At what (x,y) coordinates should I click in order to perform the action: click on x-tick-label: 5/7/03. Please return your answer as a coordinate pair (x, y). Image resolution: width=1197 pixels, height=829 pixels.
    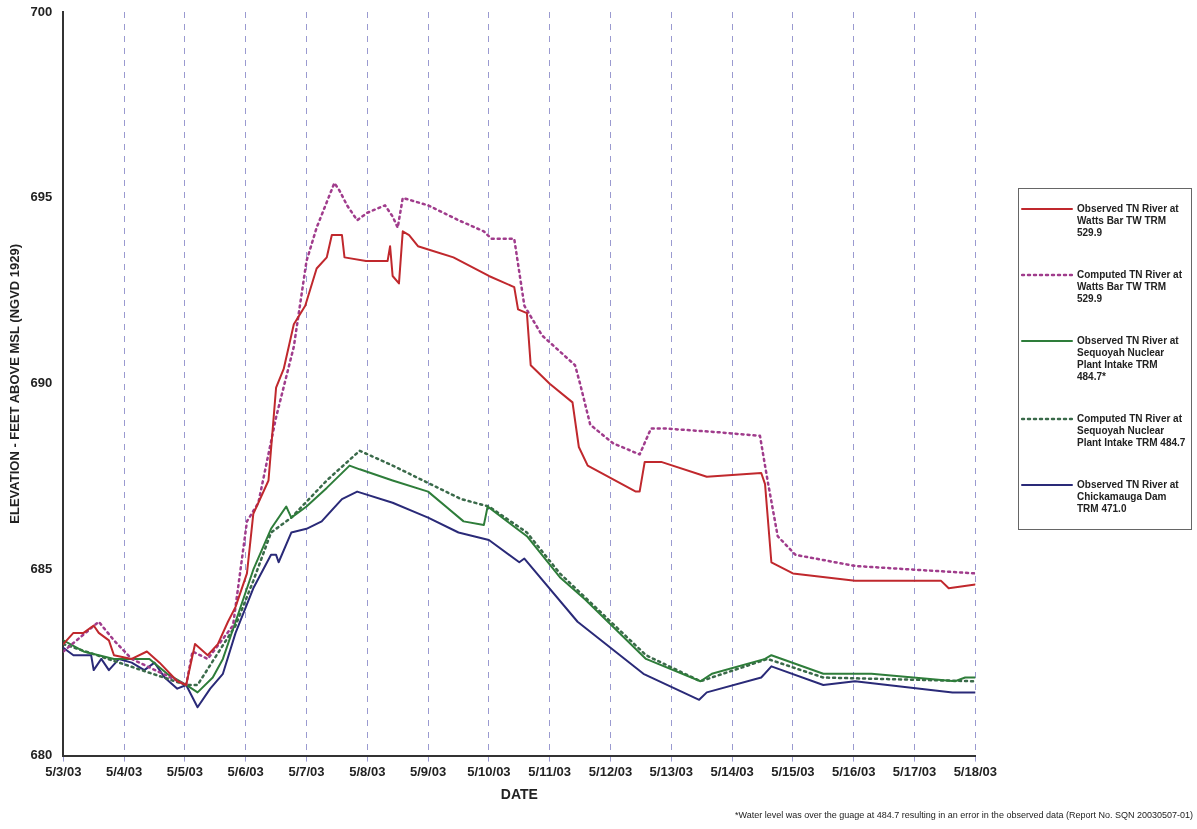
    Looking at the image, I should click on (306, 771).